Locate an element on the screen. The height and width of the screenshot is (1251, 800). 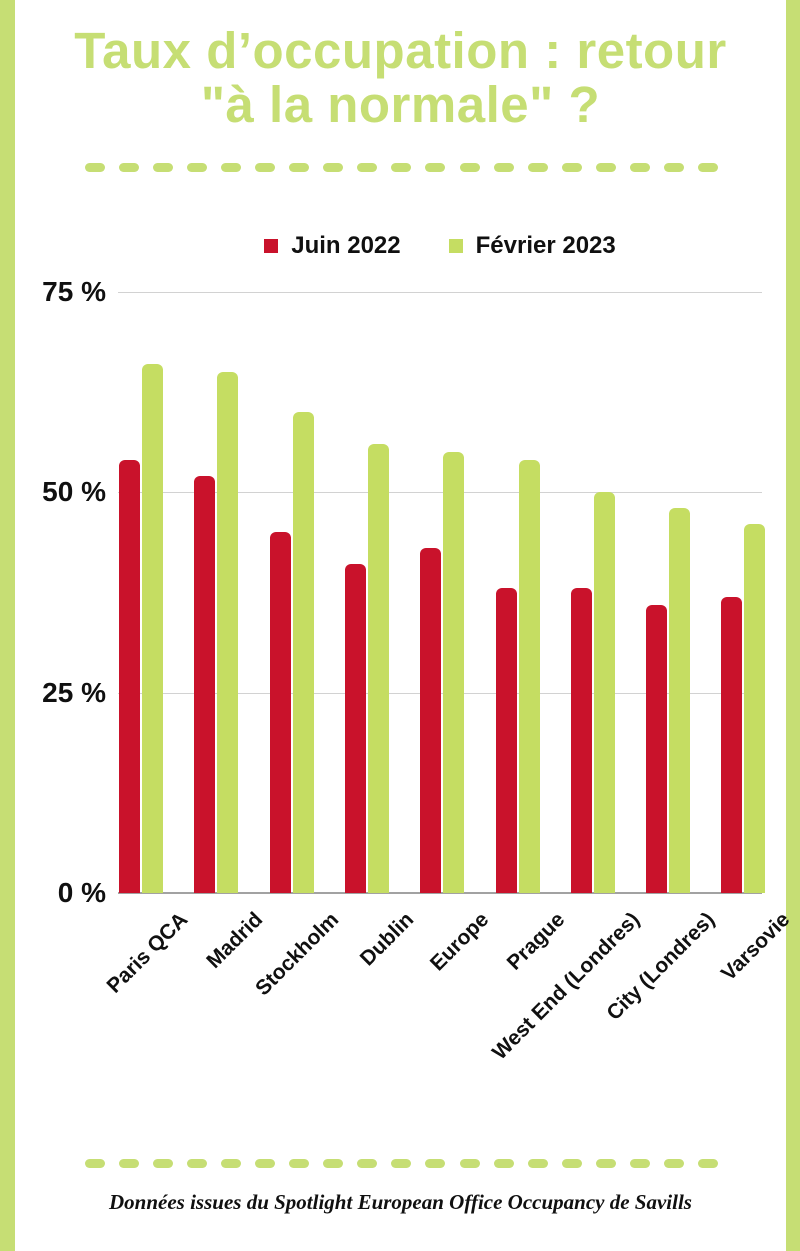
x-axis-label: West End (Londres) is located at coordinates (566, 986).